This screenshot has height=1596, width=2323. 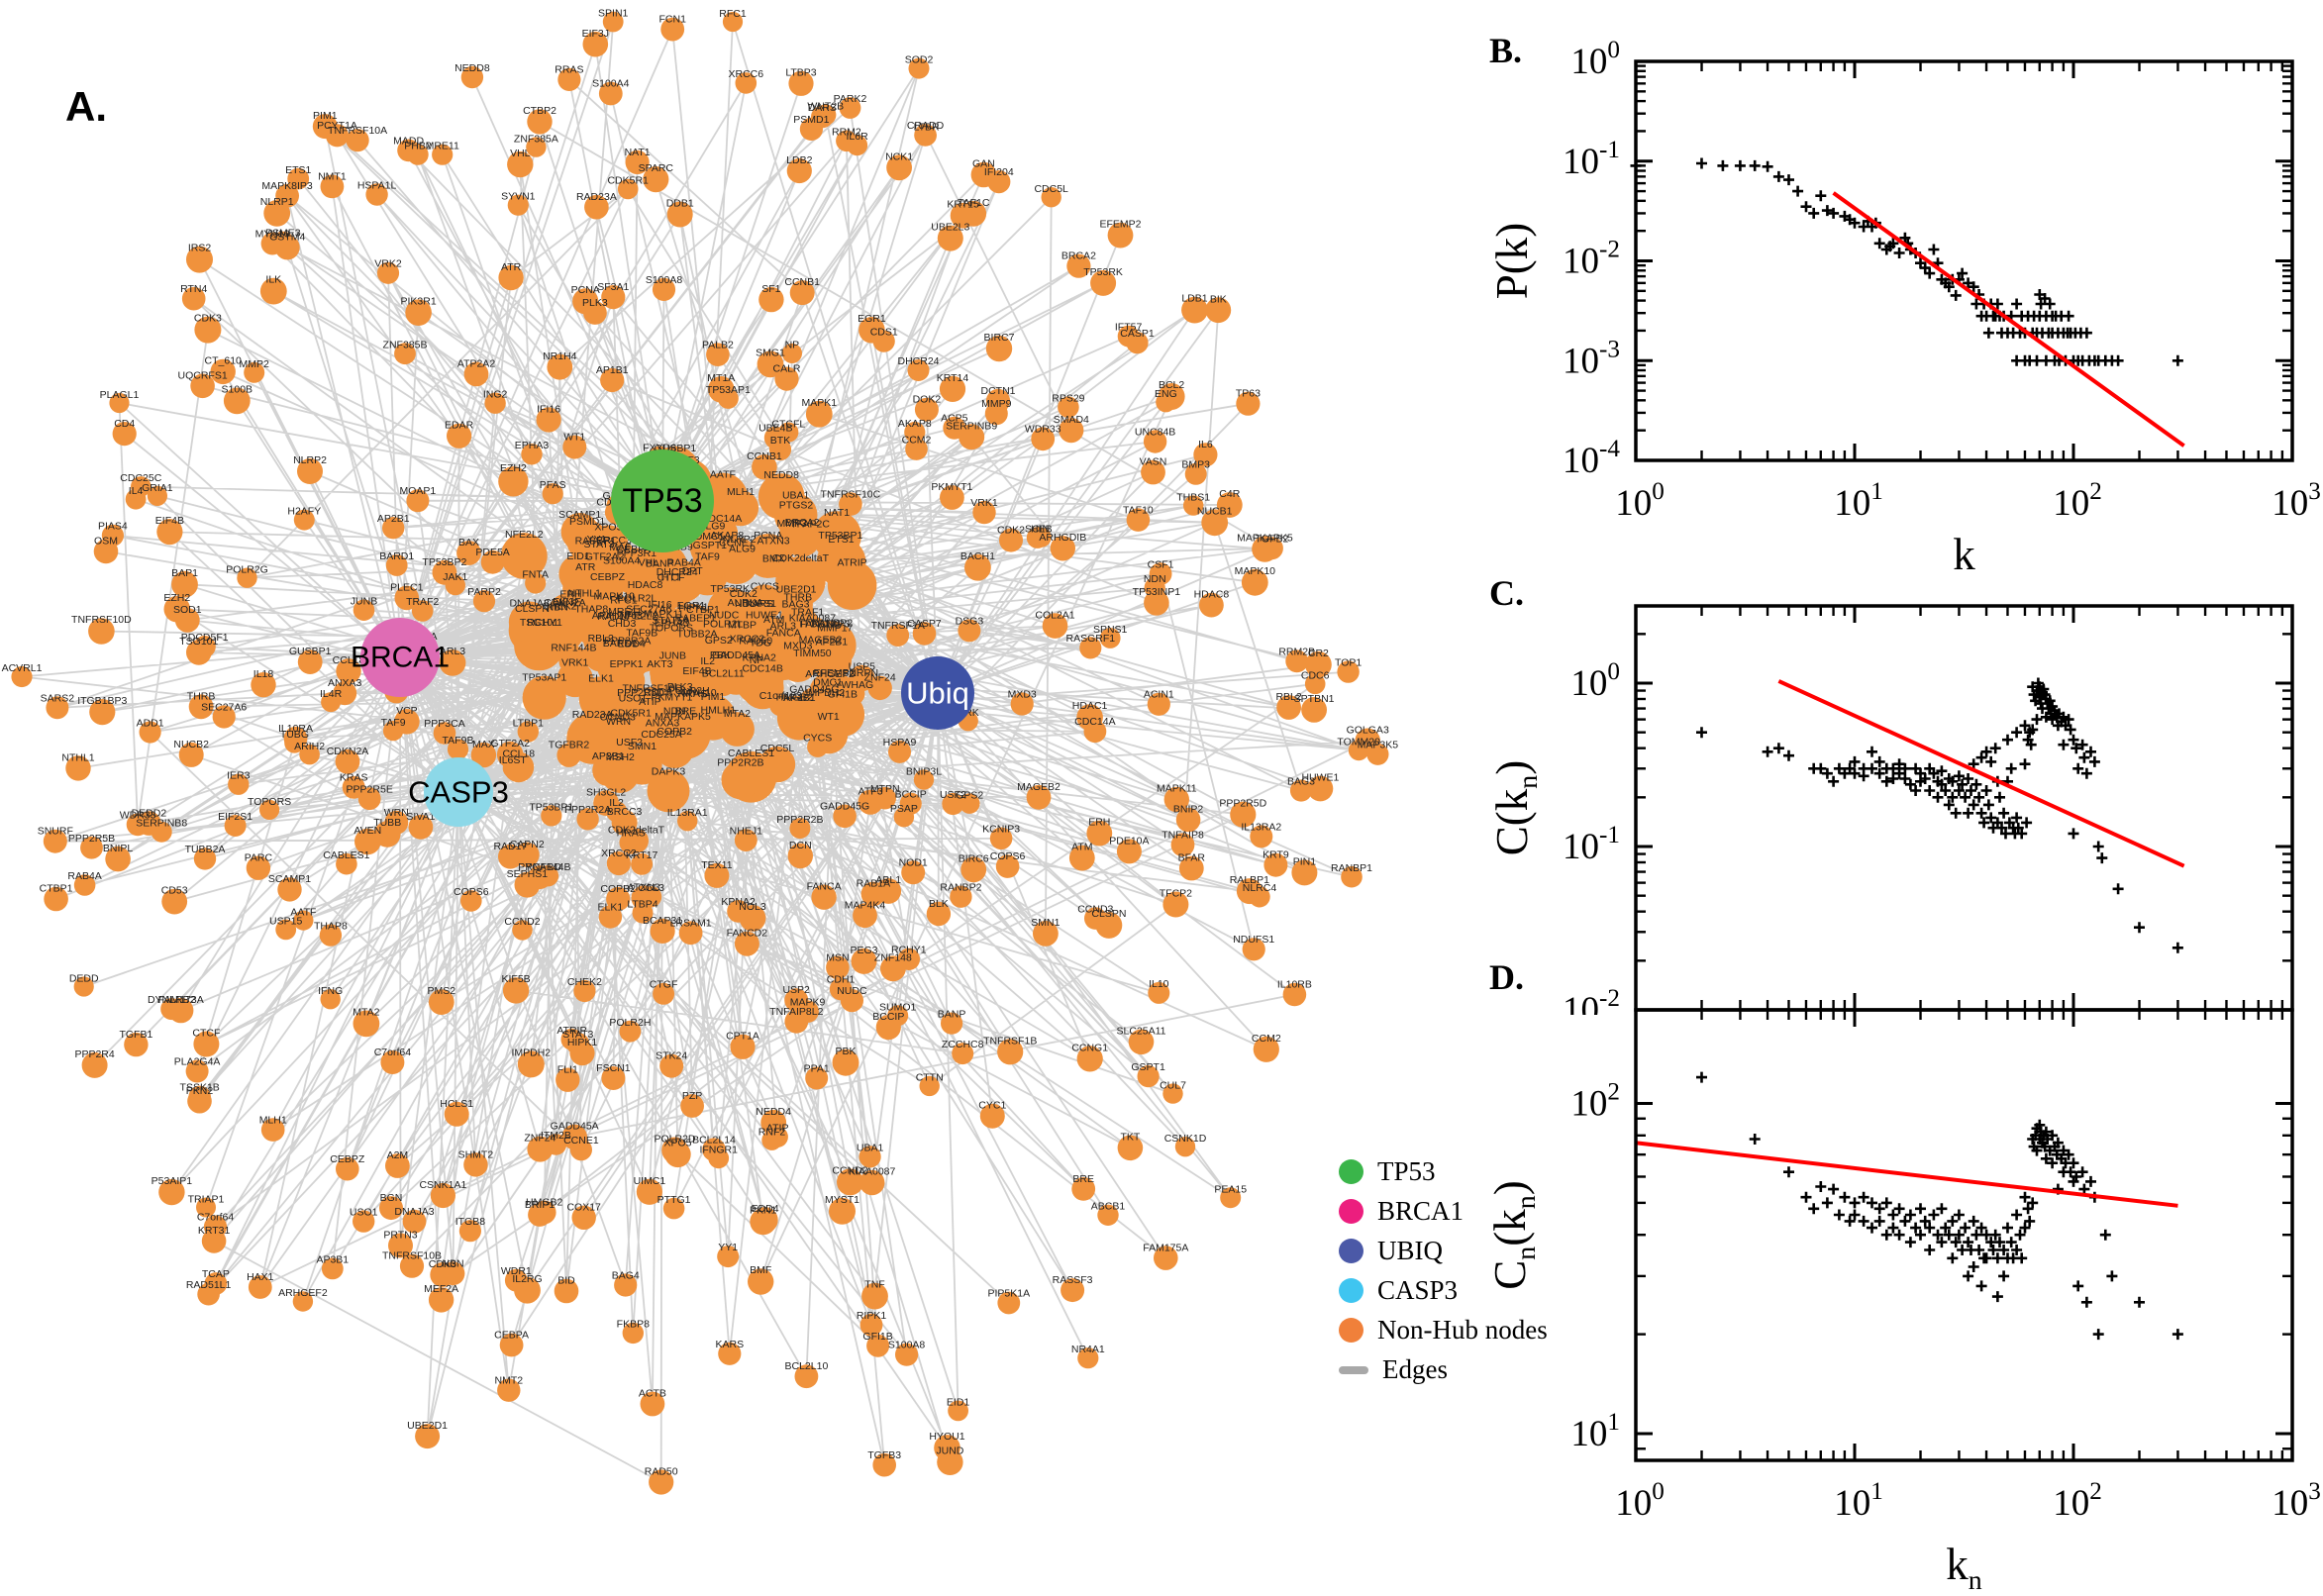 I want to click on gene-label: IRS2, so click(x=200, y=249).